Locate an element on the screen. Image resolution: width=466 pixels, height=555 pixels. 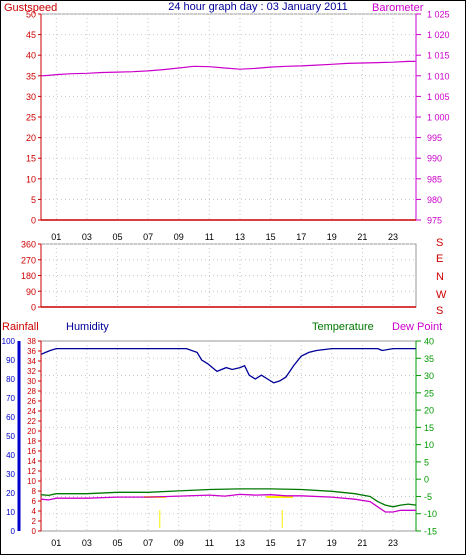
barometer-tick-label: 1 005 is located at coordinates (438, 97).